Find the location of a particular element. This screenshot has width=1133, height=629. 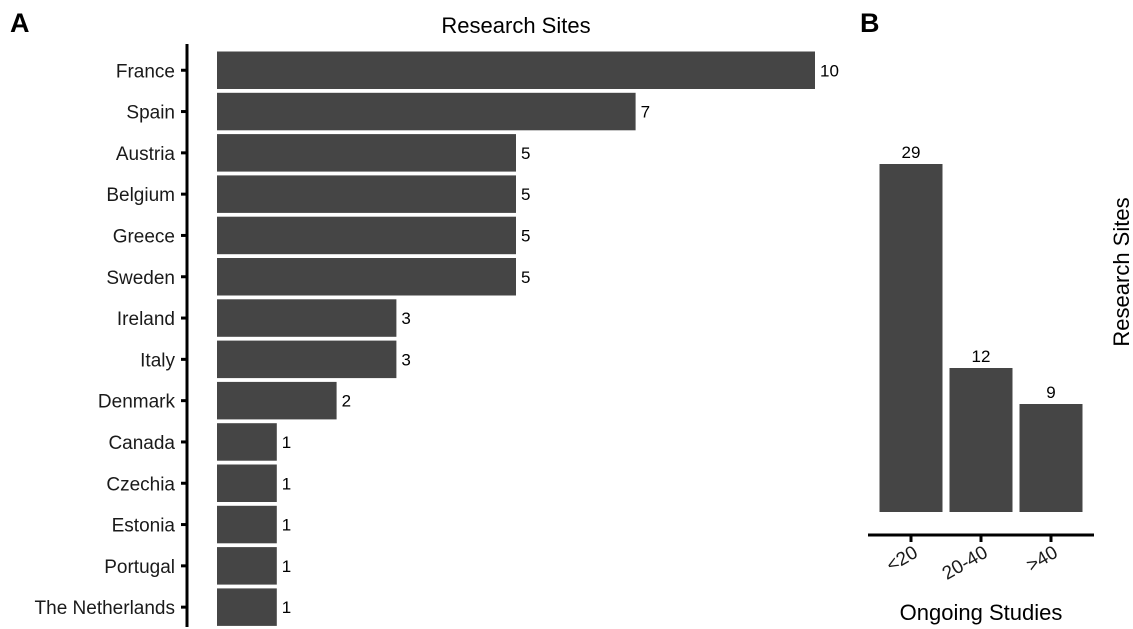

tick-label-ireland: Ireland is located at coordinates (146, 319).